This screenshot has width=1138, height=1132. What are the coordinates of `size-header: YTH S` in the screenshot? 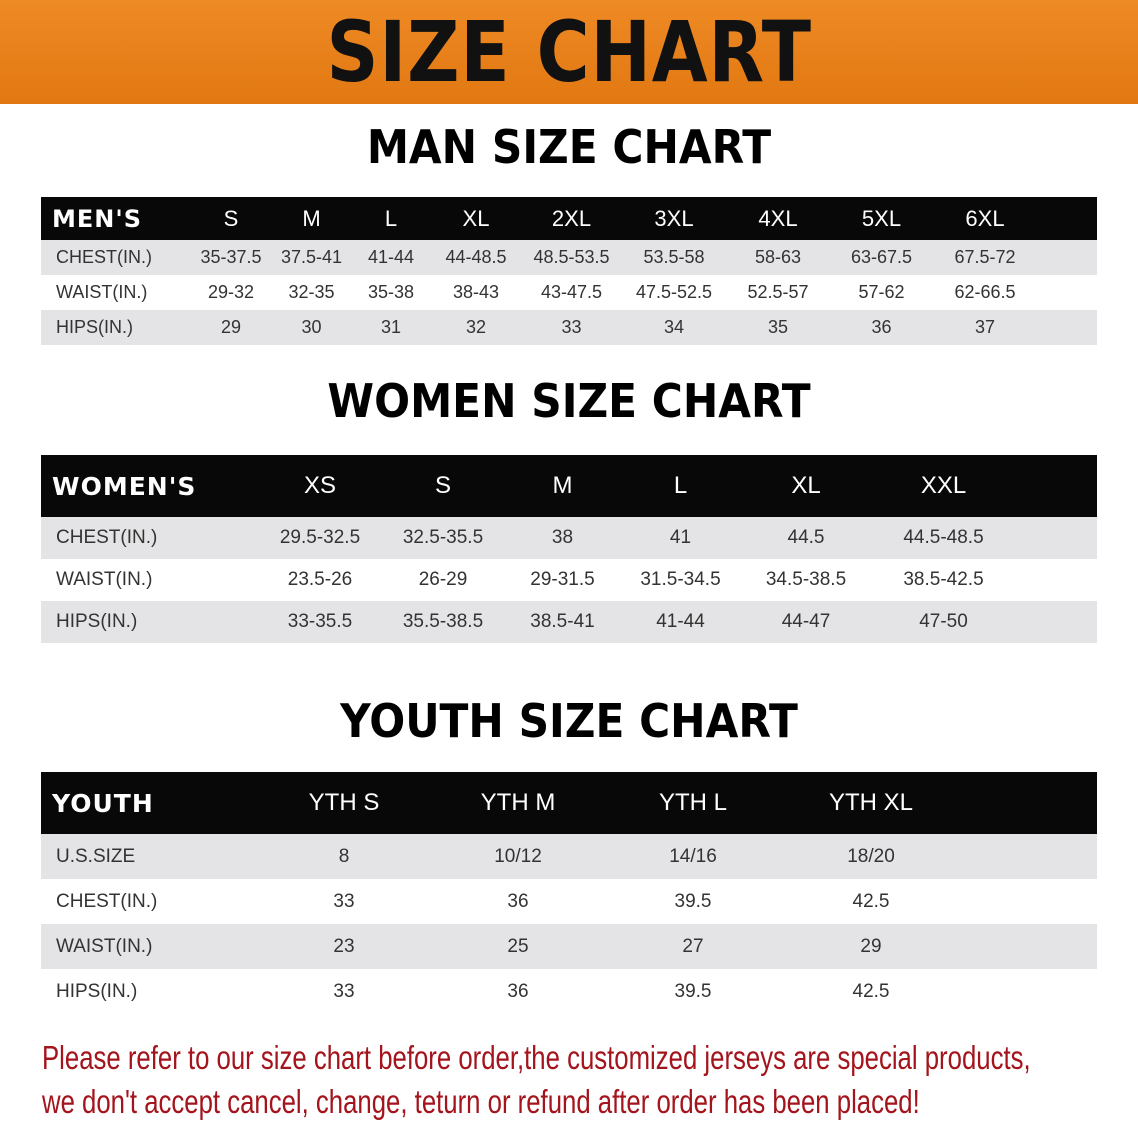 It's located at (344, 802).